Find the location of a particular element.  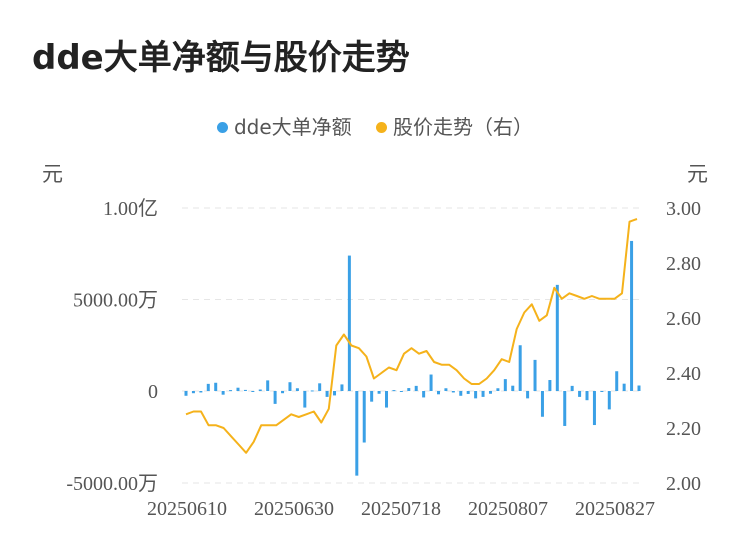

left-tick-label: 0 is located at coordinates (153, 392).